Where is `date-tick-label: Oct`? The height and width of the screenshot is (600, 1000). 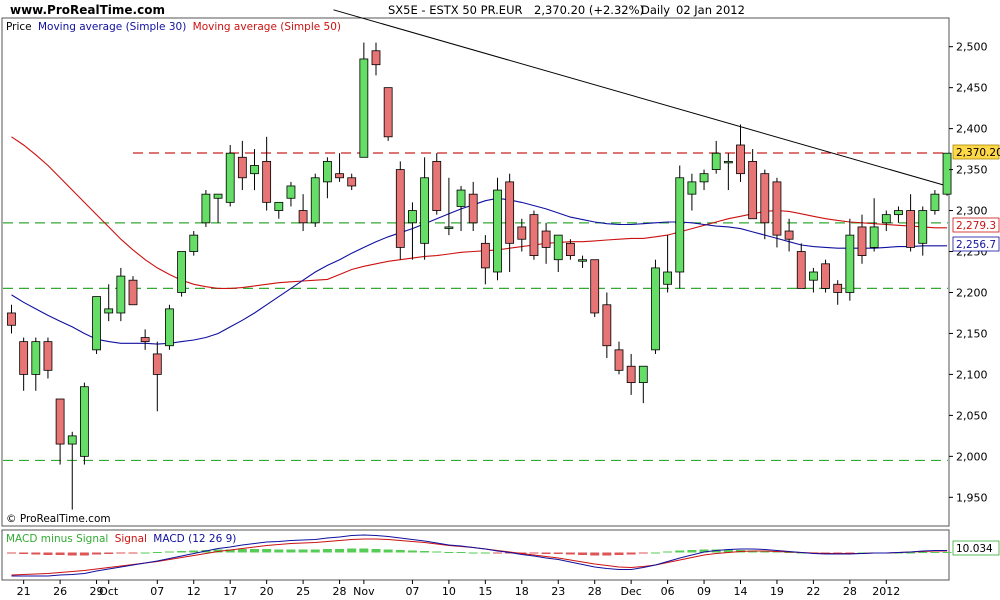
date-tick-label: Oct is located at coordinates (109, 591).